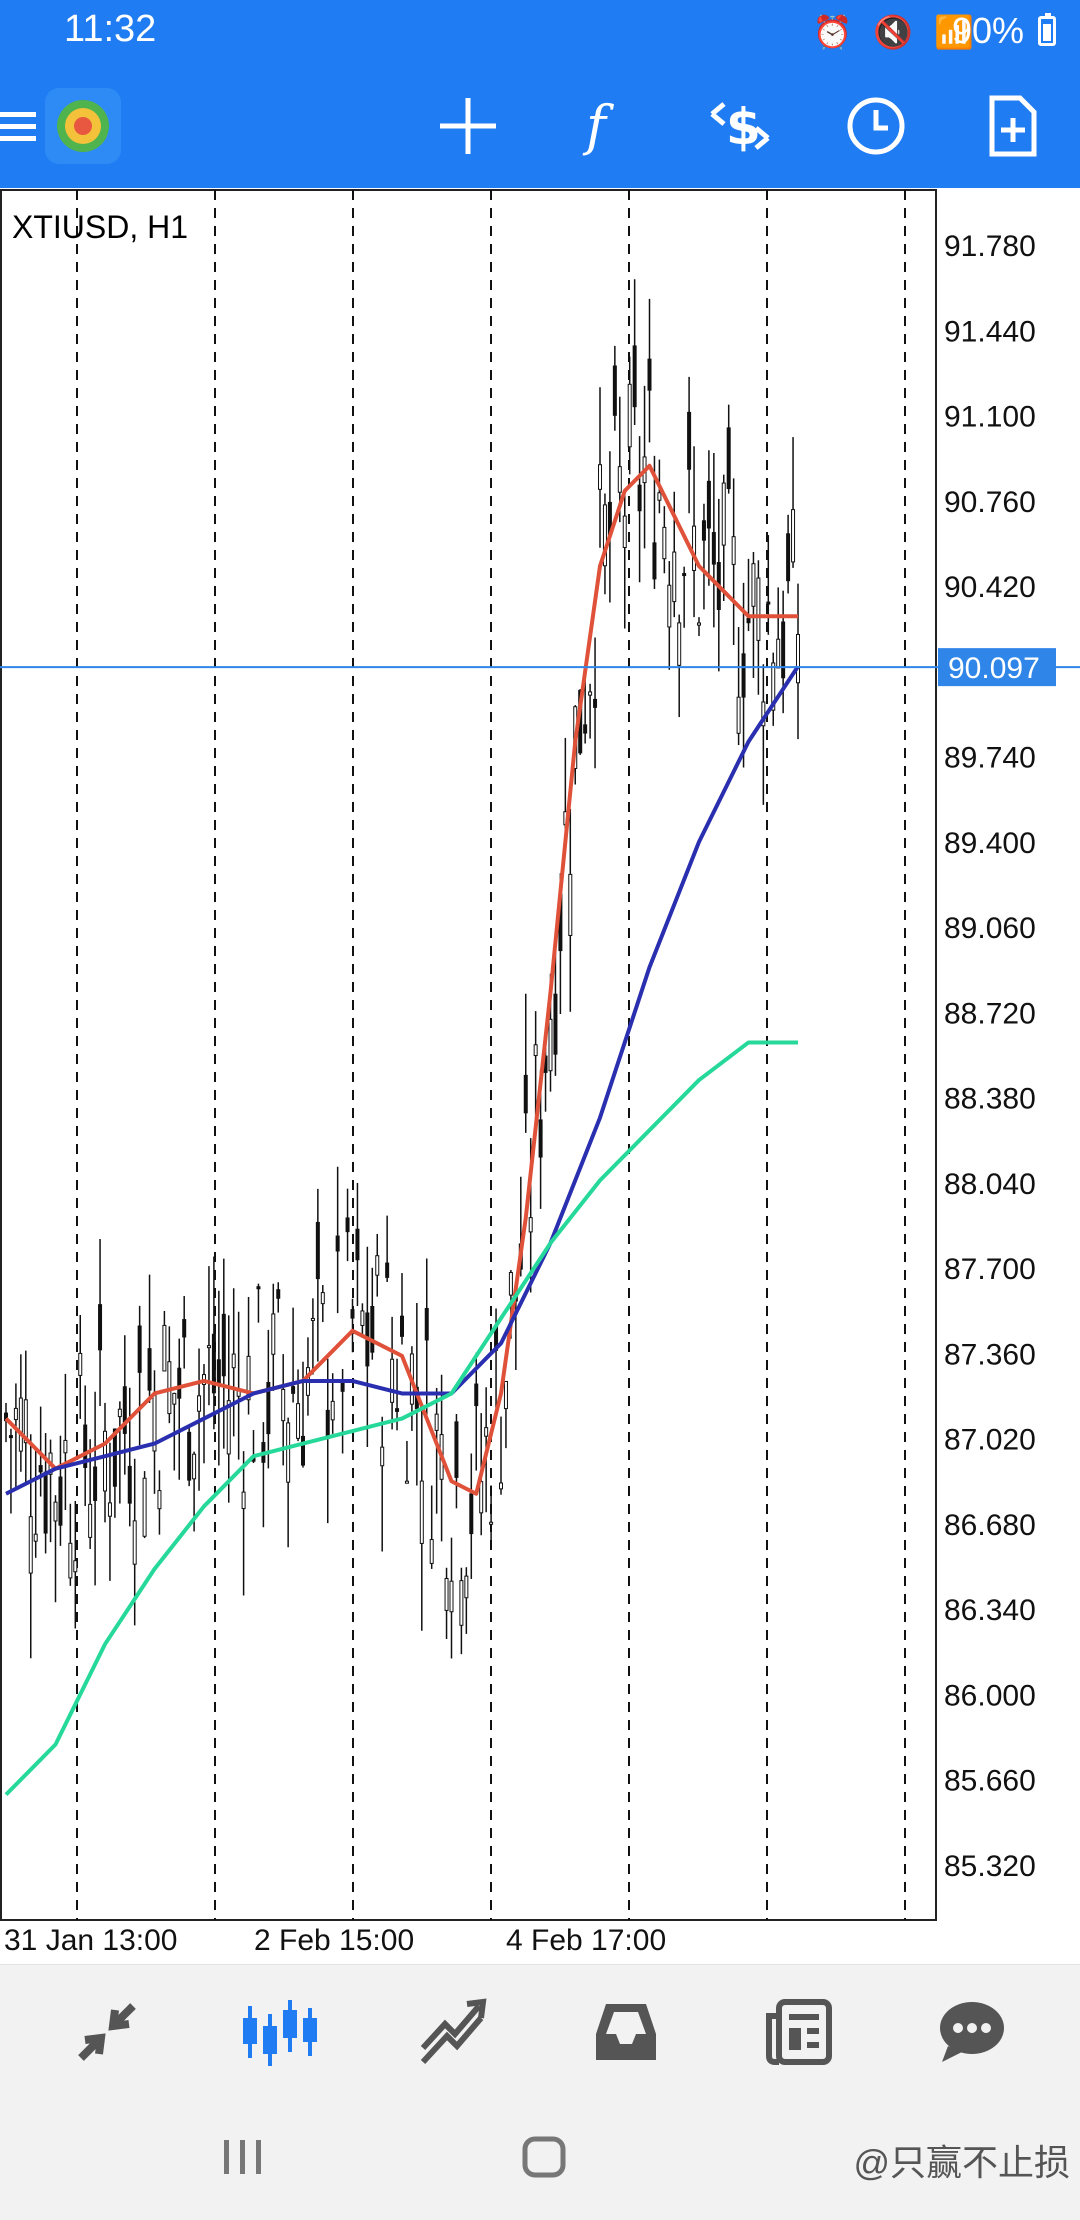 This screenshot has width=1080, height=2220. I want to click on y-tick-label: 91.780, so click(990, 246).